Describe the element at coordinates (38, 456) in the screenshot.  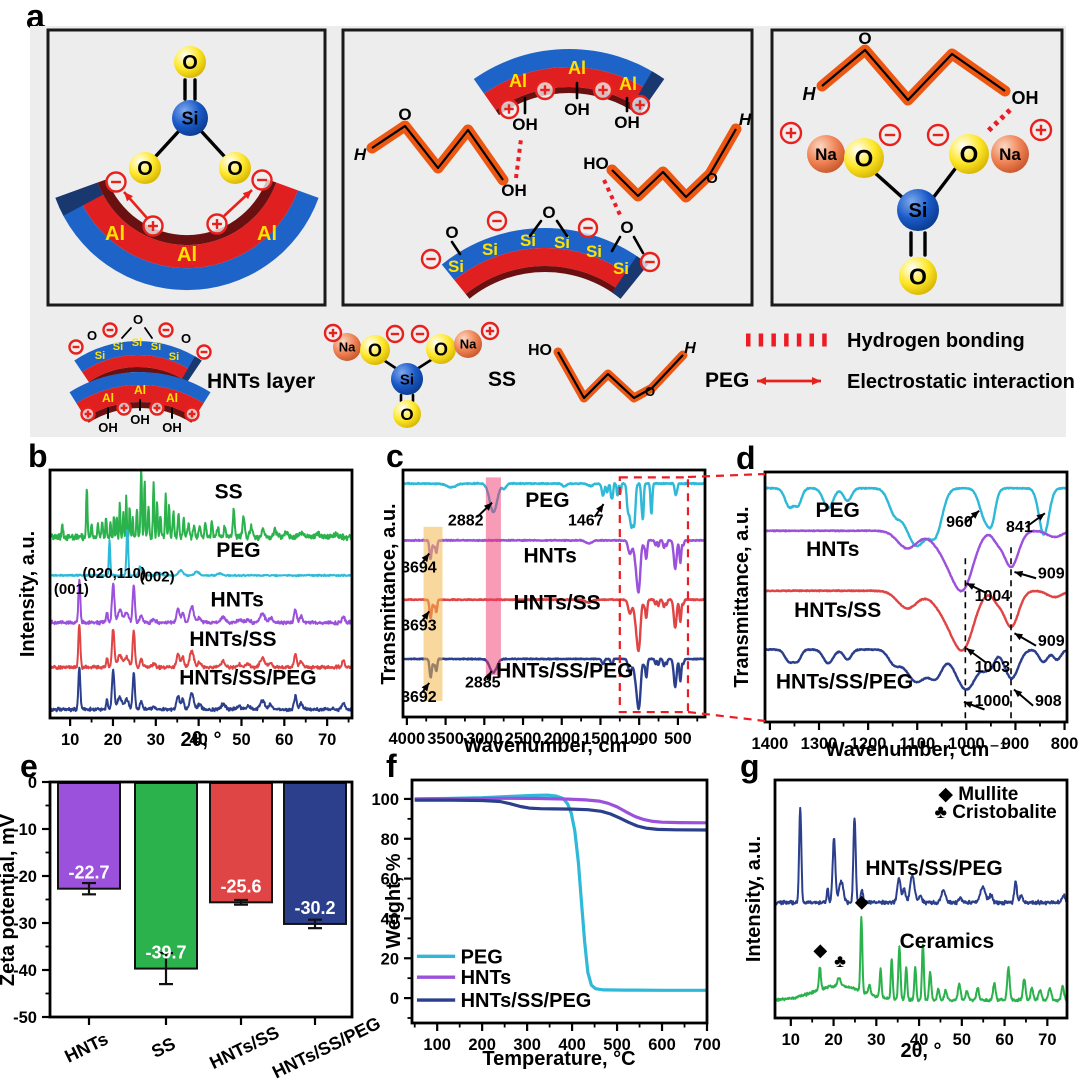
I see `panel-b-label: b` at that location.